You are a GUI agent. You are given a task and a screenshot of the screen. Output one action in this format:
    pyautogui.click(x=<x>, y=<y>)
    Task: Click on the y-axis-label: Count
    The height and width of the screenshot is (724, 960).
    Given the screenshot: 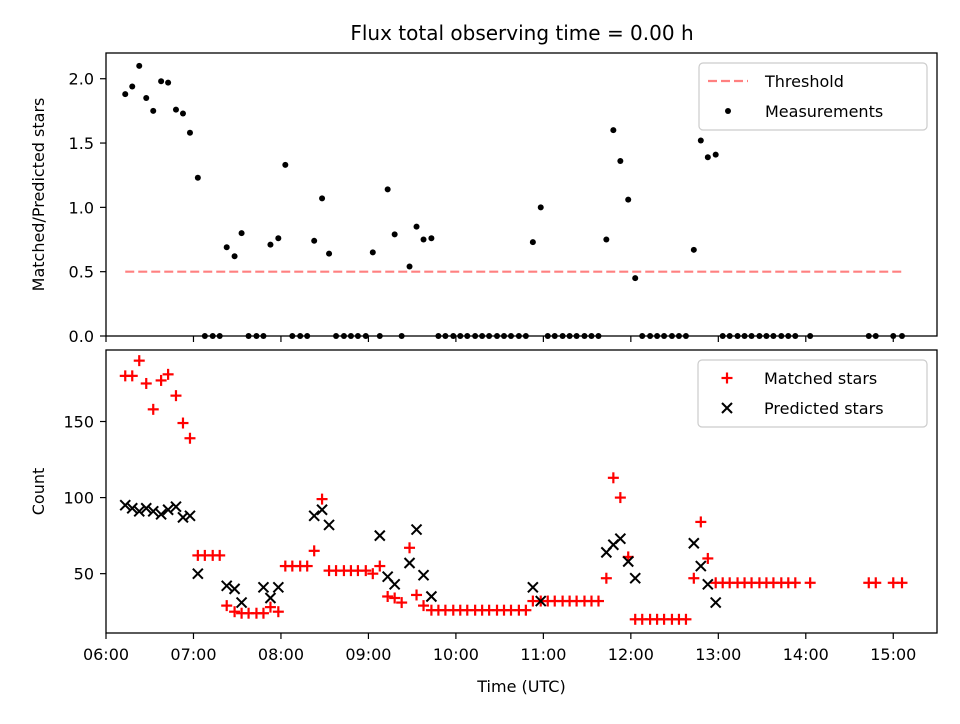 What is the action you would take?
    pyautogui.click(x=38, y=492)
    